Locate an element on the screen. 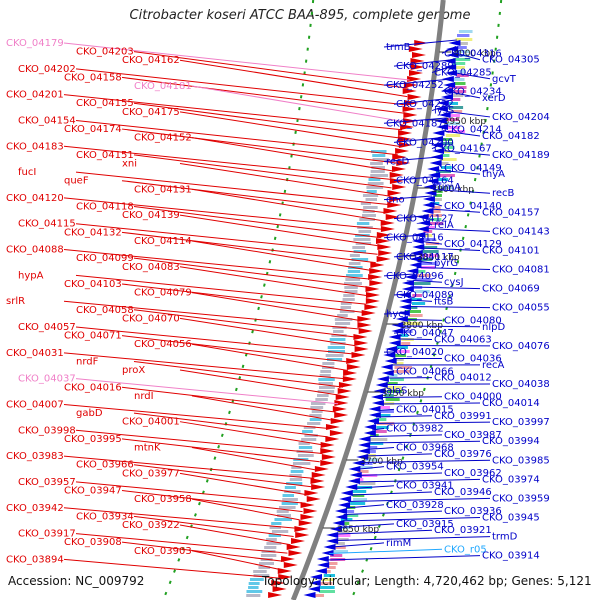  left-gene-label: proX is located at coordinates (133, 370).